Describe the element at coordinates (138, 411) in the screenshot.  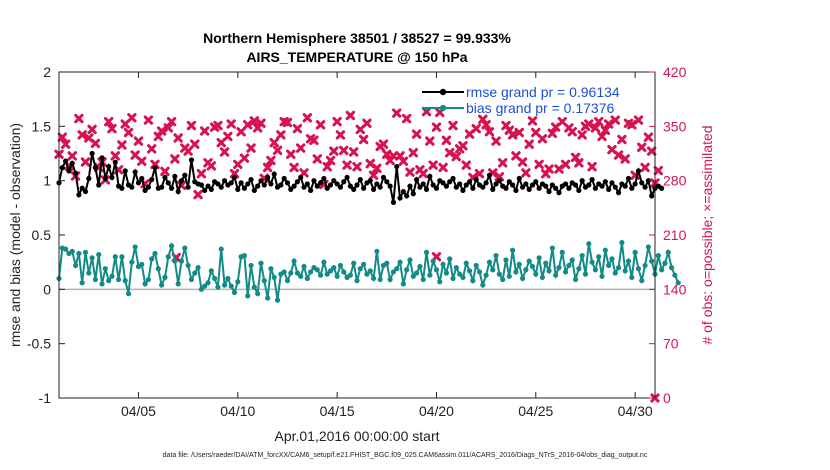
I see `x-tick-label: 04/05` at that location.